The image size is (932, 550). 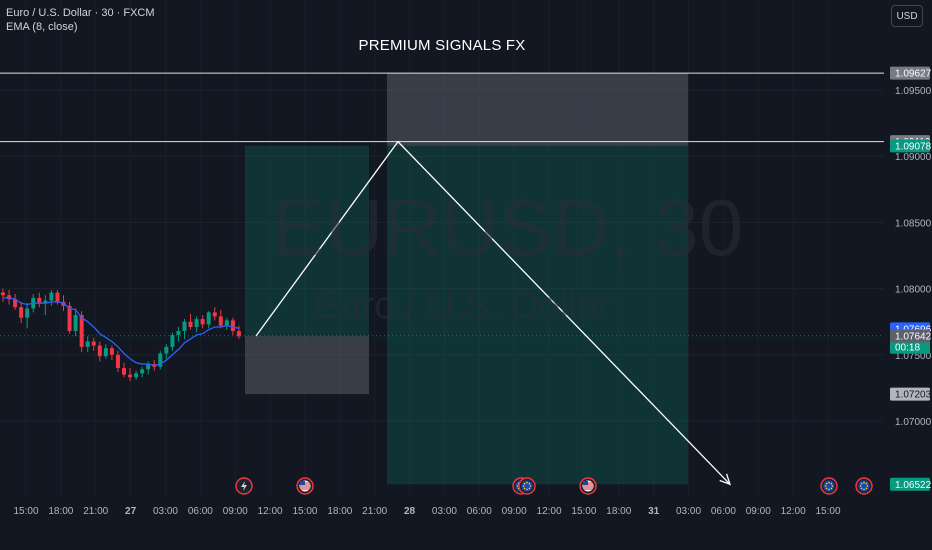 What do you see at coordinates (725, 479) in the screenshot?
I see `arrow-head` at bounding box center [725, 479].